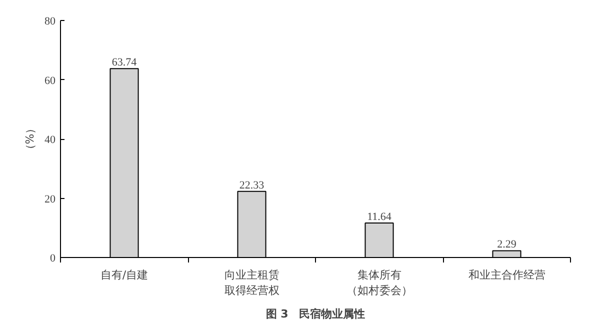  What do you see at coordinates (379, 217) in the screenshot?
I see `data-label: 11.64` at bounding box center [379, 217].